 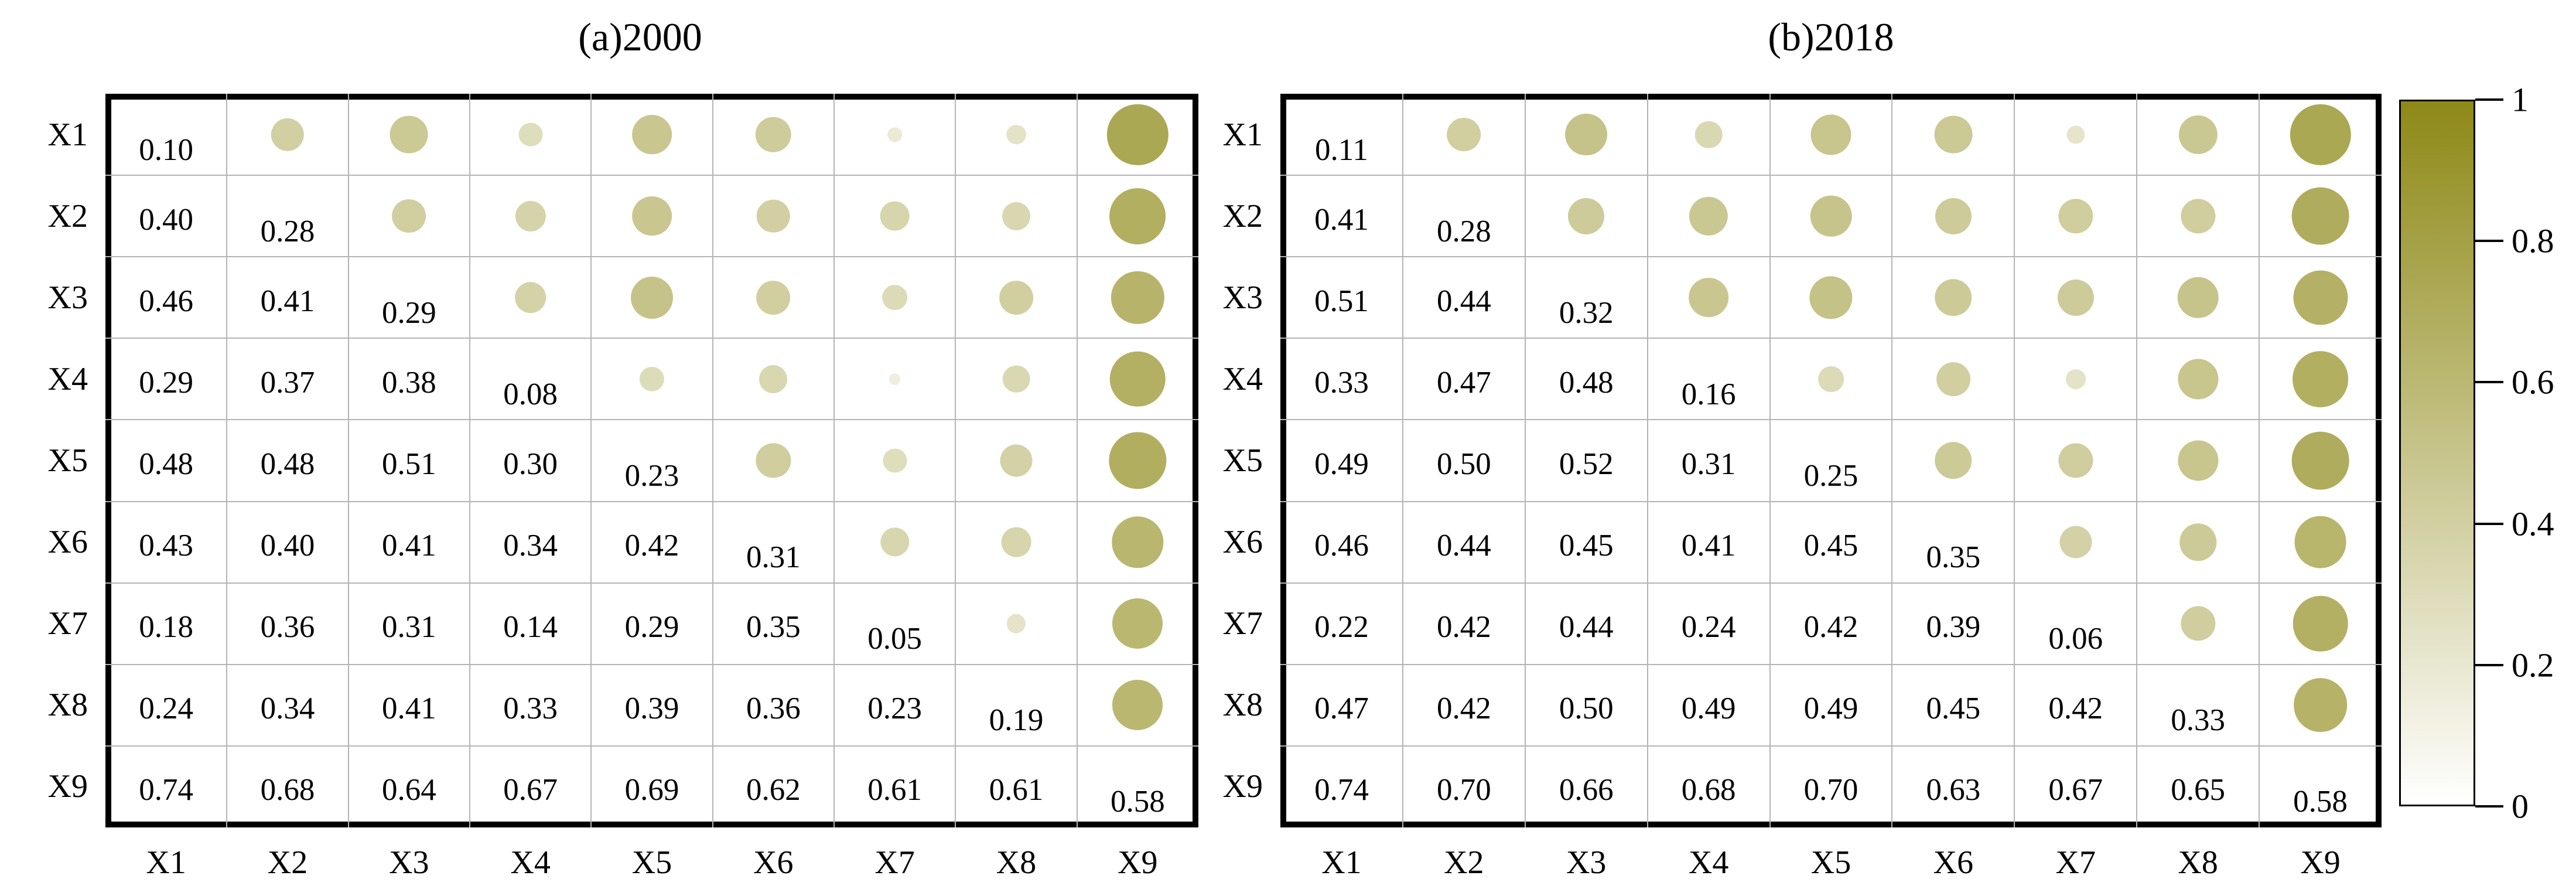 I want to click on cell-value: 0.70, so click(x=1464, y=790).